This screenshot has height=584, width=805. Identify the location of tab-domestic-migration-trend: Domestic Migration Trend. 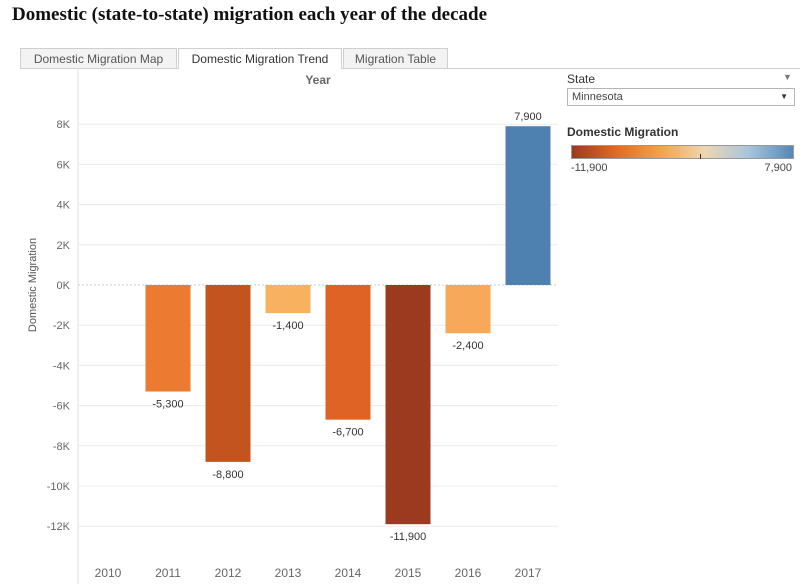
(260, 58).